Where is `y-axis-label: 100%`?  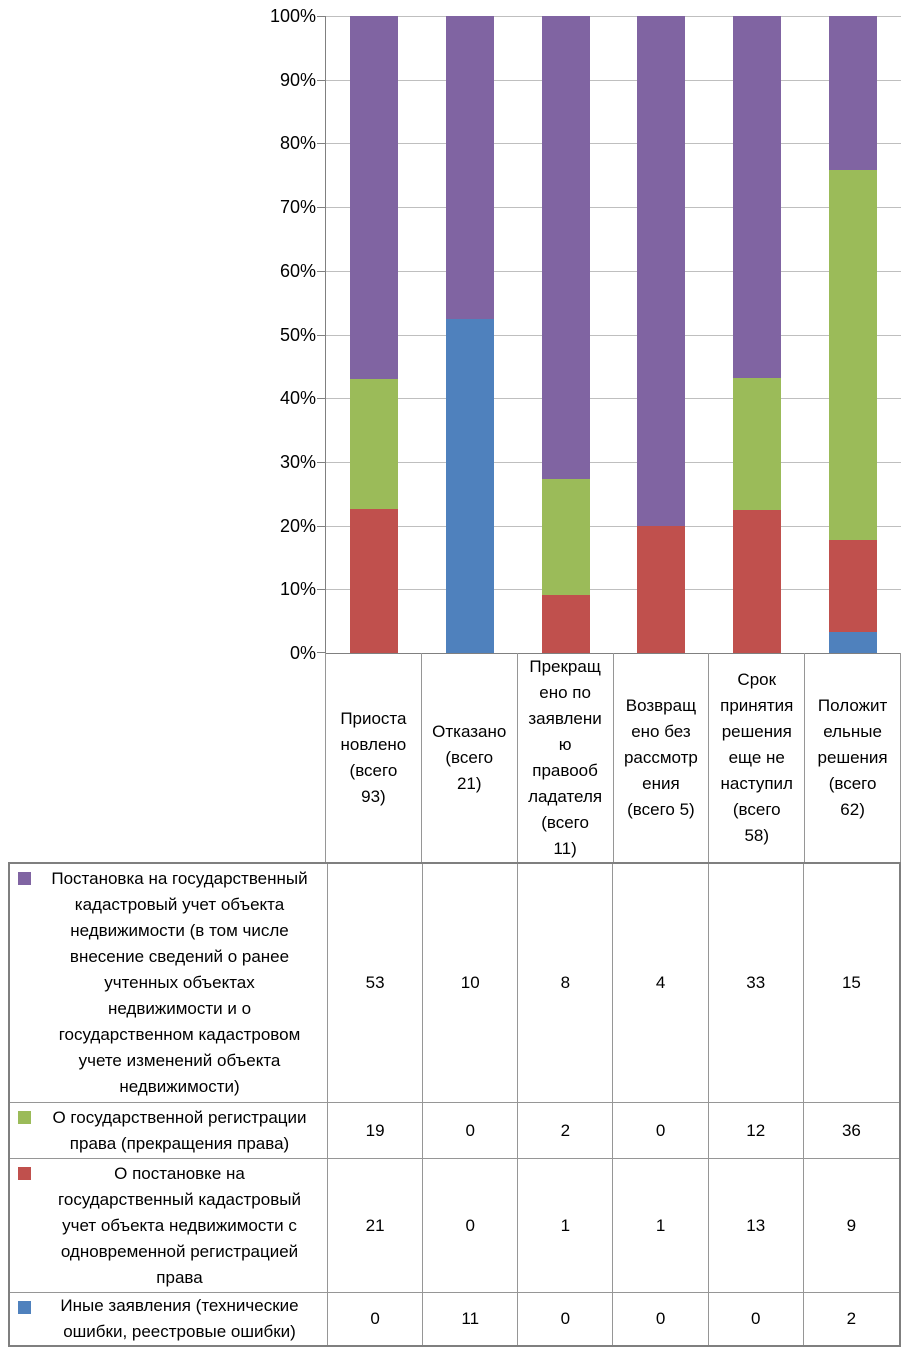
y-axis-label: 100% is located at coordinates (292, 16).